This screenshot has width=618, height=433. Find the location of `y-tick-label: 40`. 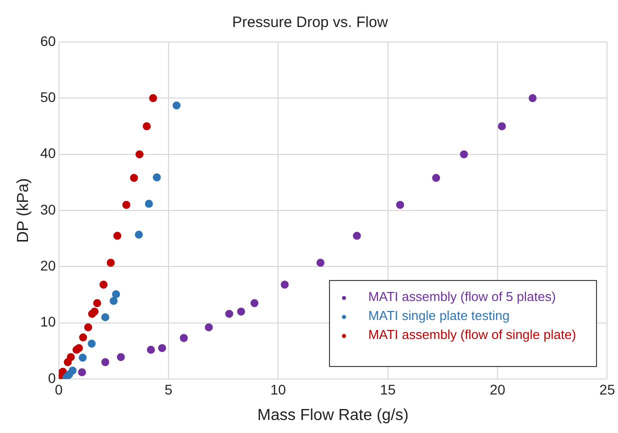

y-tick-label: 40 is located at coordinates (48, 153).